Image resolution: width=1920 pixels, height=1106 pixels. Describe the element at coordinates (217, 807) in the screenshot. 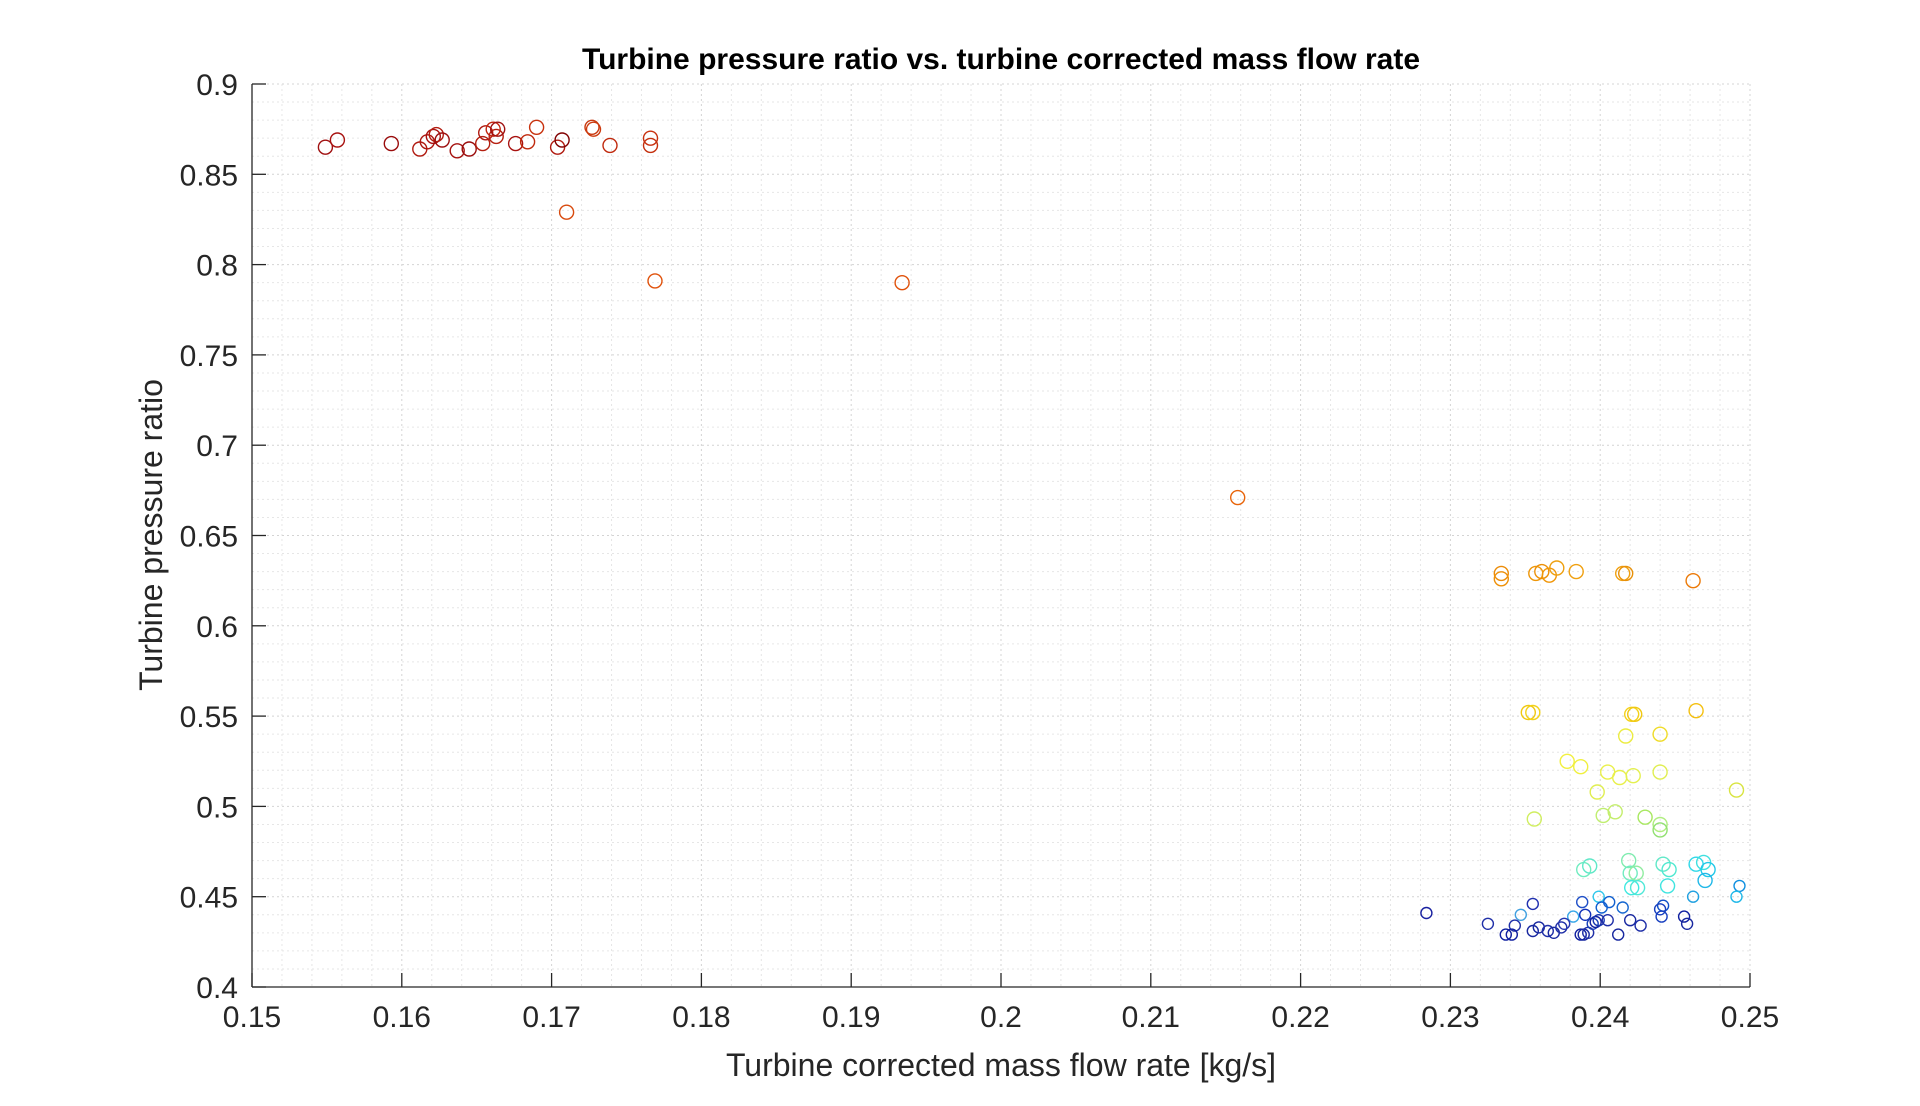

I see `y-tick-label: 0.5` at that location.